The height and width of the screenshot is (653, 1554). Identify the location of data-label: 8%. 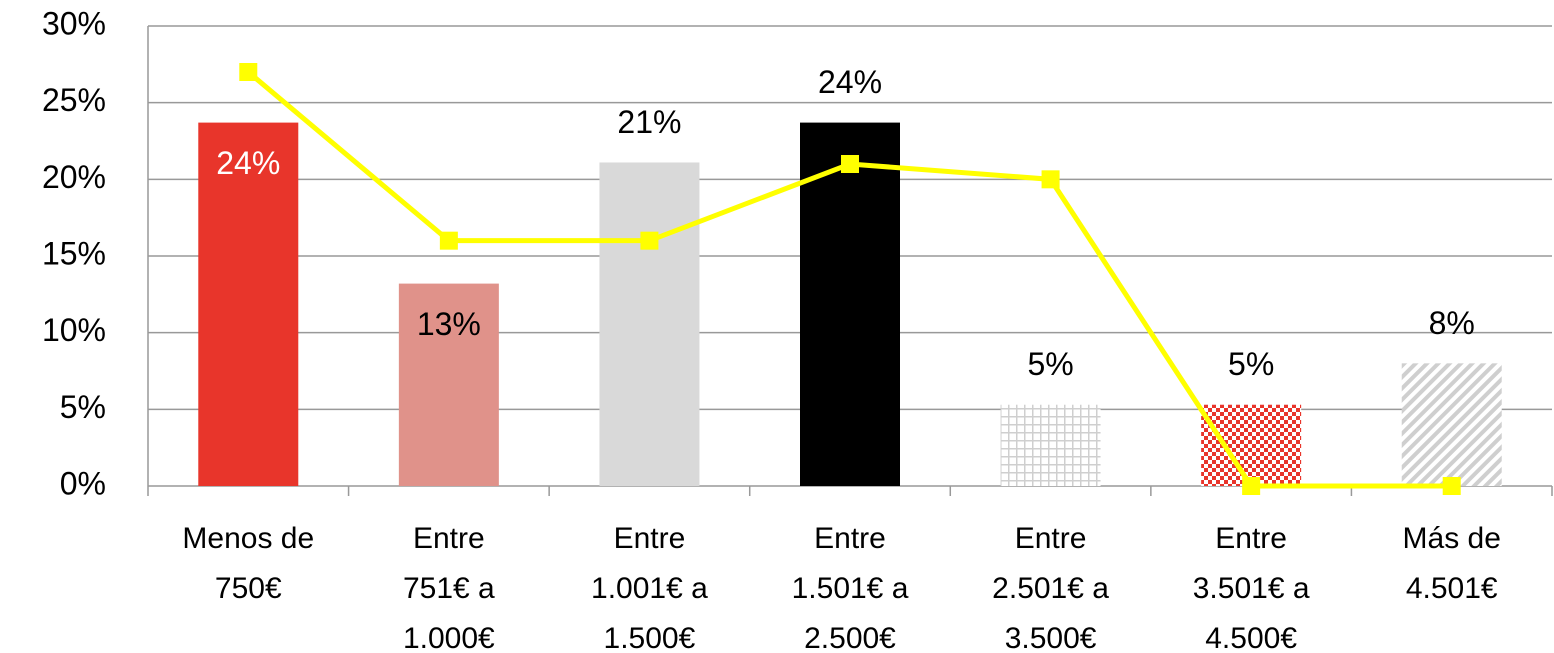
(1452, 323).